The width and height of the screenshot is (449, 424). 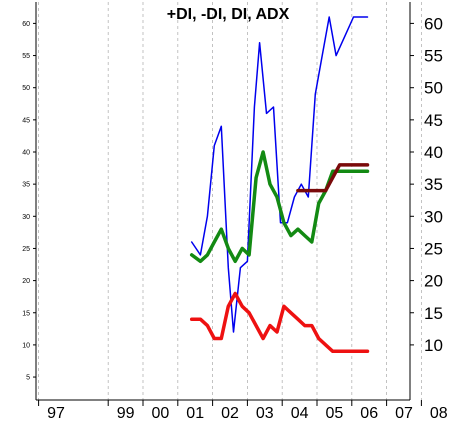 What do you see at coordinates (26, 185) in the screenshot?
I see `left-tick-label: 35` at bounding box center [26, 185].